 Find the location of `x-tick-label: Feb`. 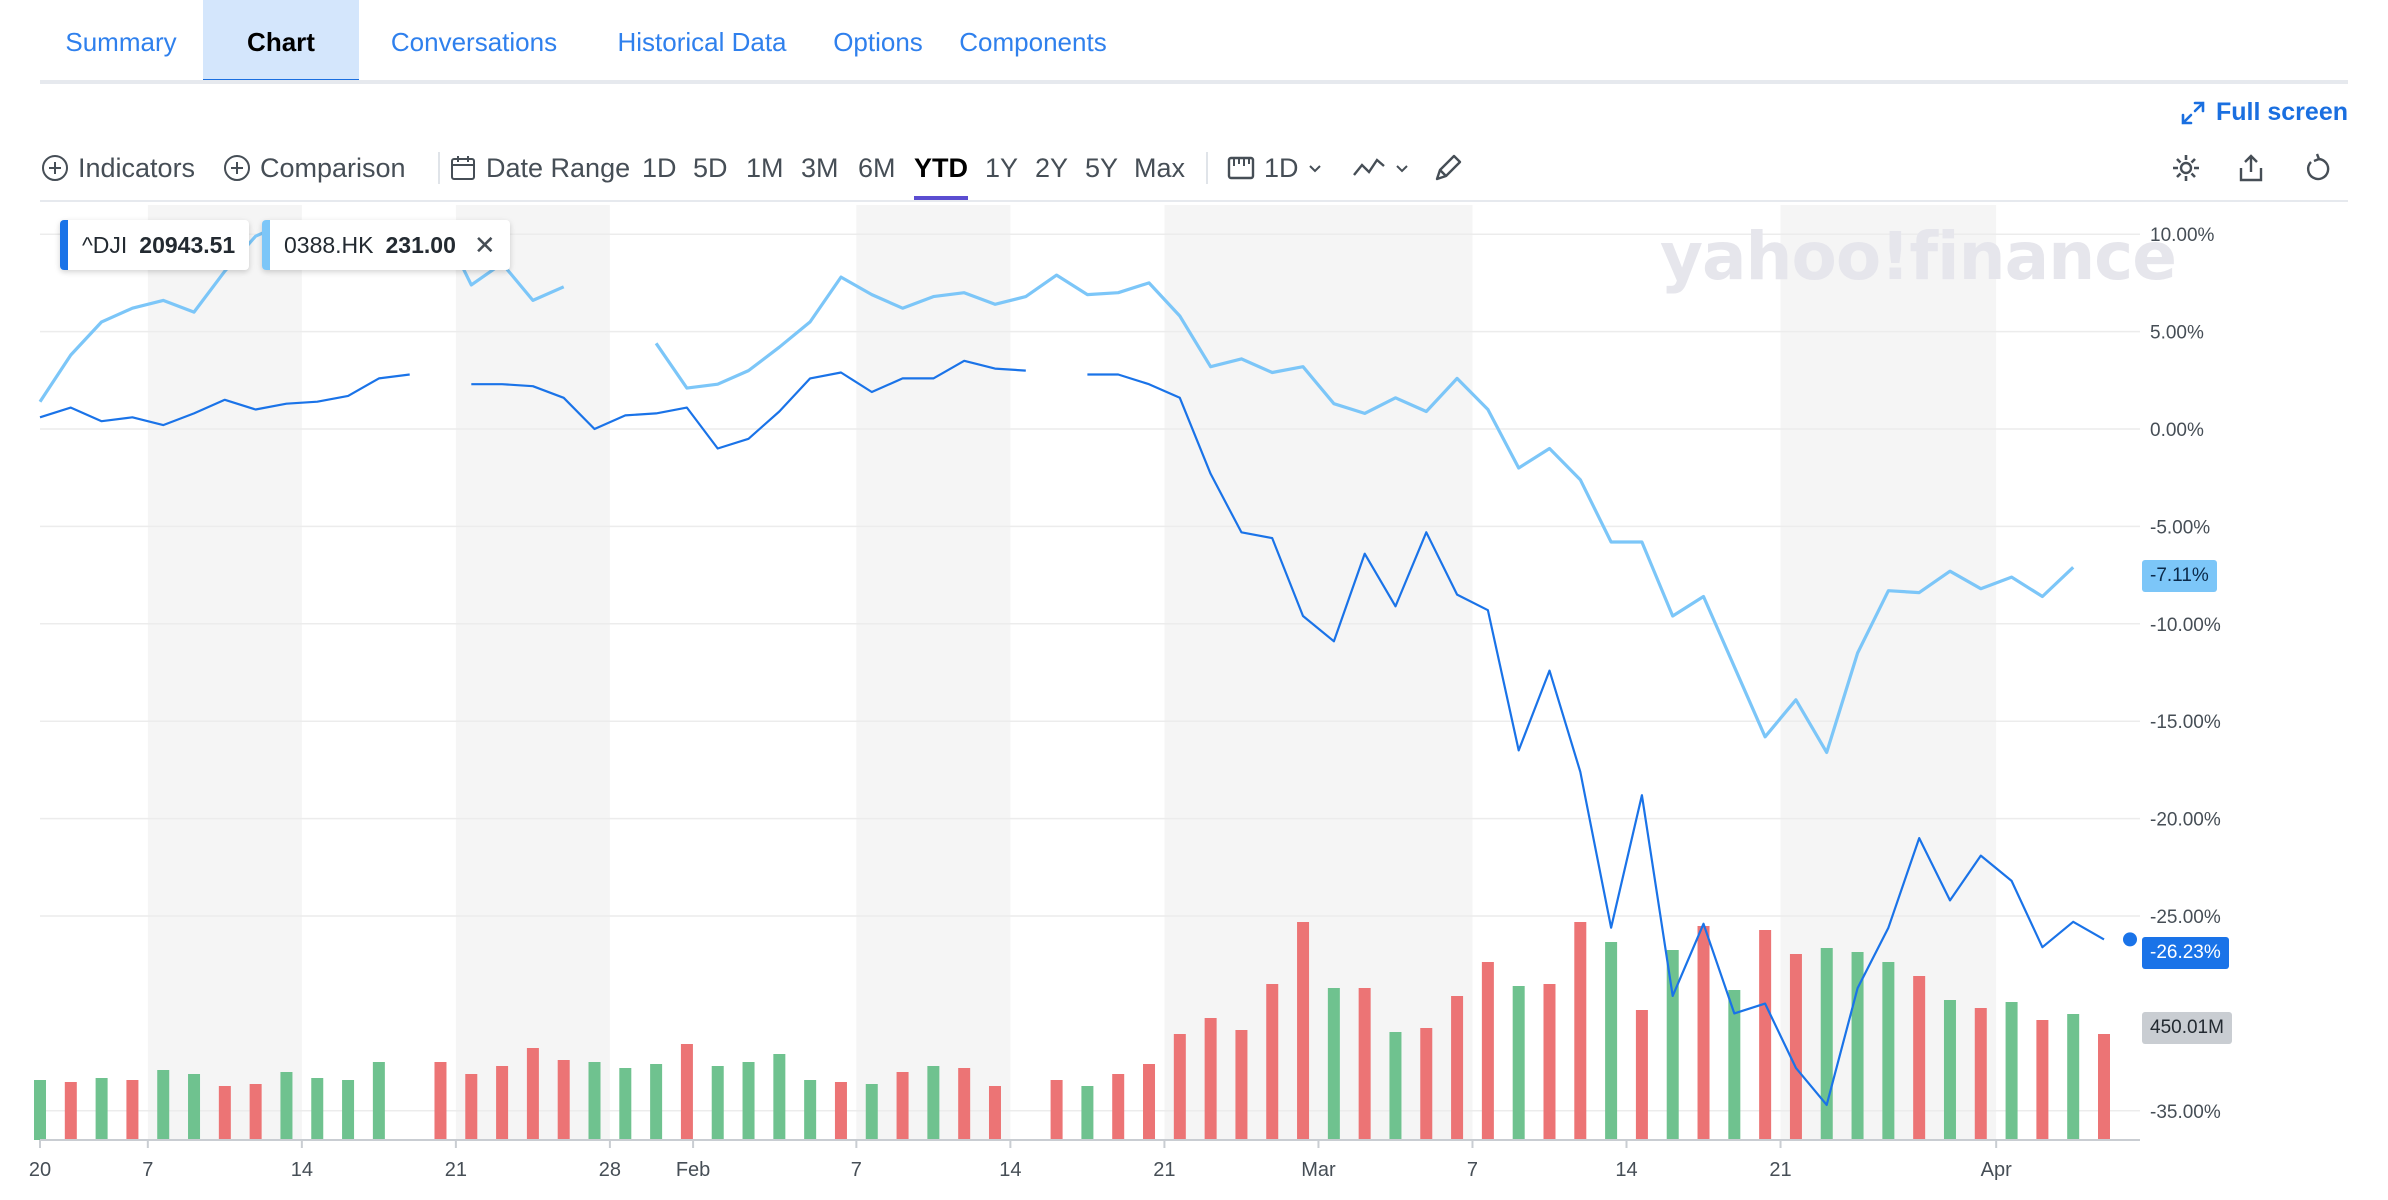

x-tick-label: Feb is located at coordinates (693, 1170).